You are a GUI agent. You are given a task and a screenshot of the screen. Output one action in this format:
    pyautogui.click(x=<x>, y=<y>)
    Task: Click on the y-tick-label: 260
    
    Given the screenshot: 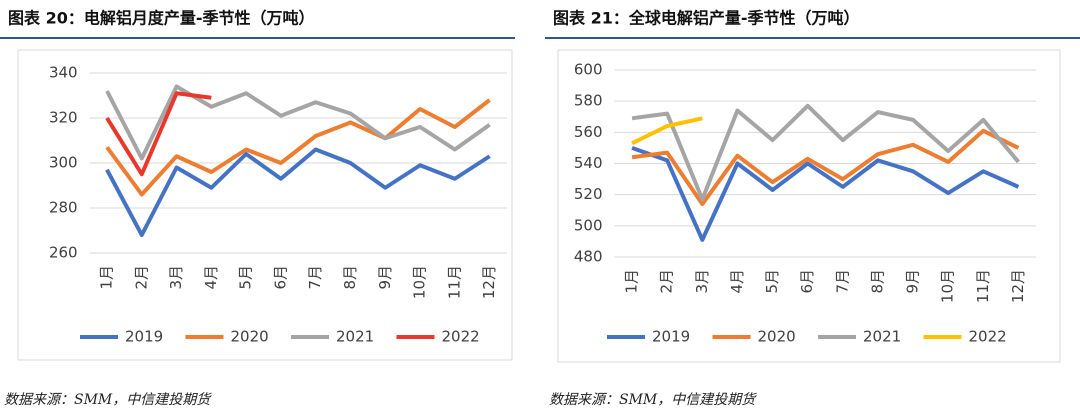 What is the action you would take?
    pyautogui.click(x=63, y=253)
    